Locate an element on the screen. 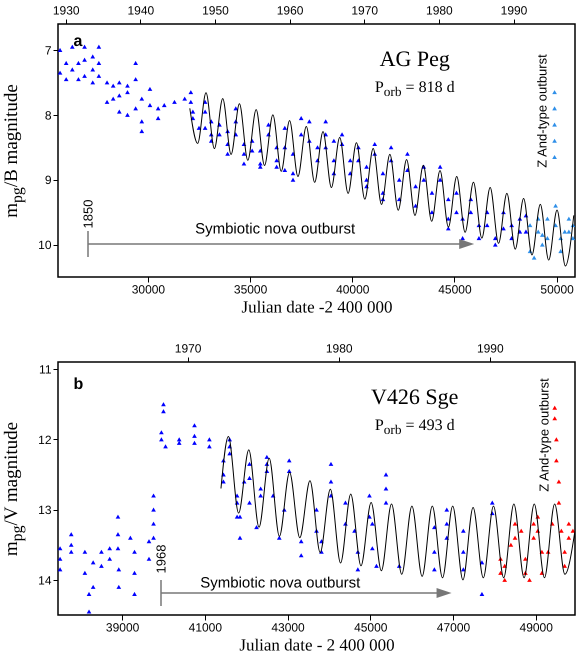  x2-tick-label: 1930 is located at coordinates (66, 11).